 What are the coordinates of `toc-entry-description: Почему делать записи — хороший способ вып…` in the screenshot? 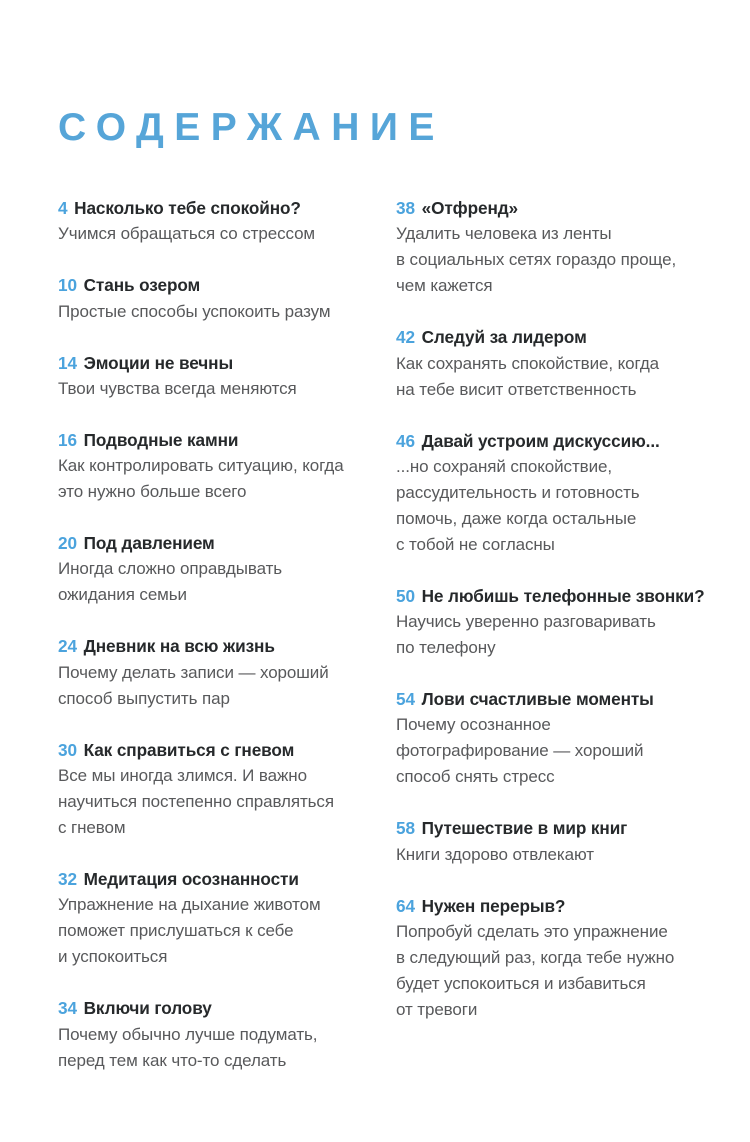 It's located at (218, 686).